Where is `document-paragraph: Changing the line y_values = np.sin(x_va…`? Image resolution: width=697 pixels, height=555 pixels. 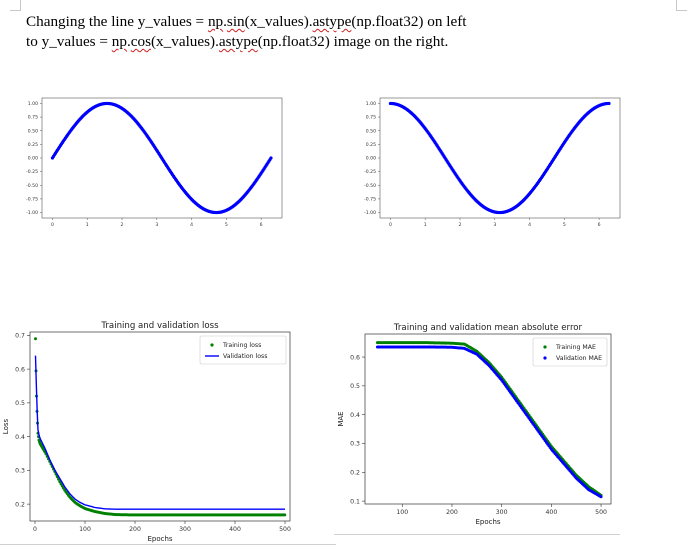
document-paragraph: Changing the line y_values = np.sin(x_va… is located at coordinates (346, 32).